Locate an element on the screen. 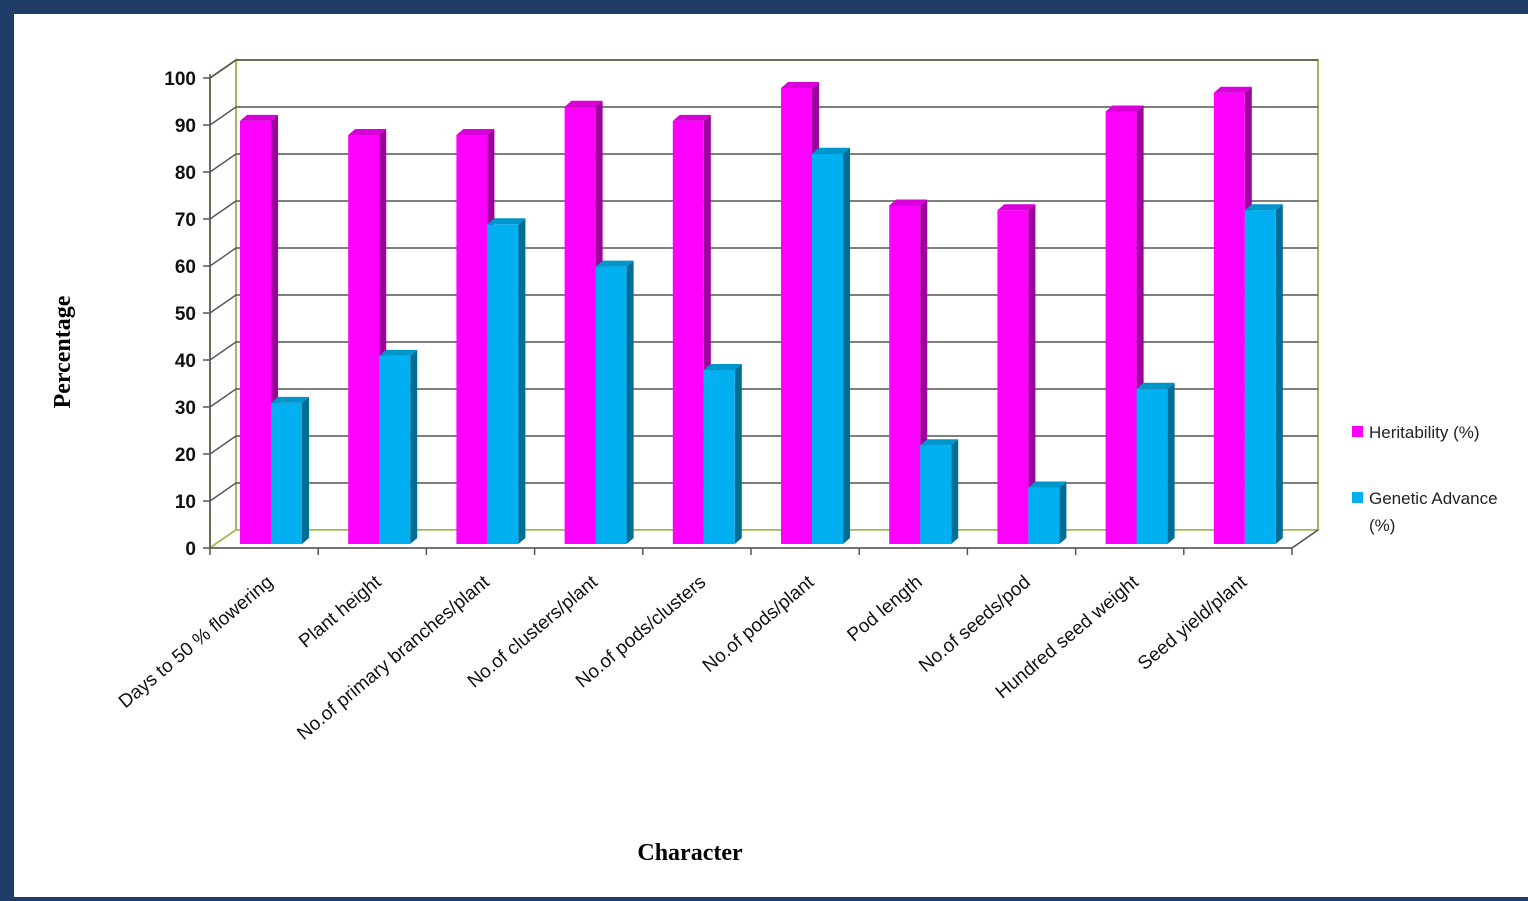 The height and width of the screenshot is (901, 1528). y-tick-label: 80 is located at coordinates (185, 173).